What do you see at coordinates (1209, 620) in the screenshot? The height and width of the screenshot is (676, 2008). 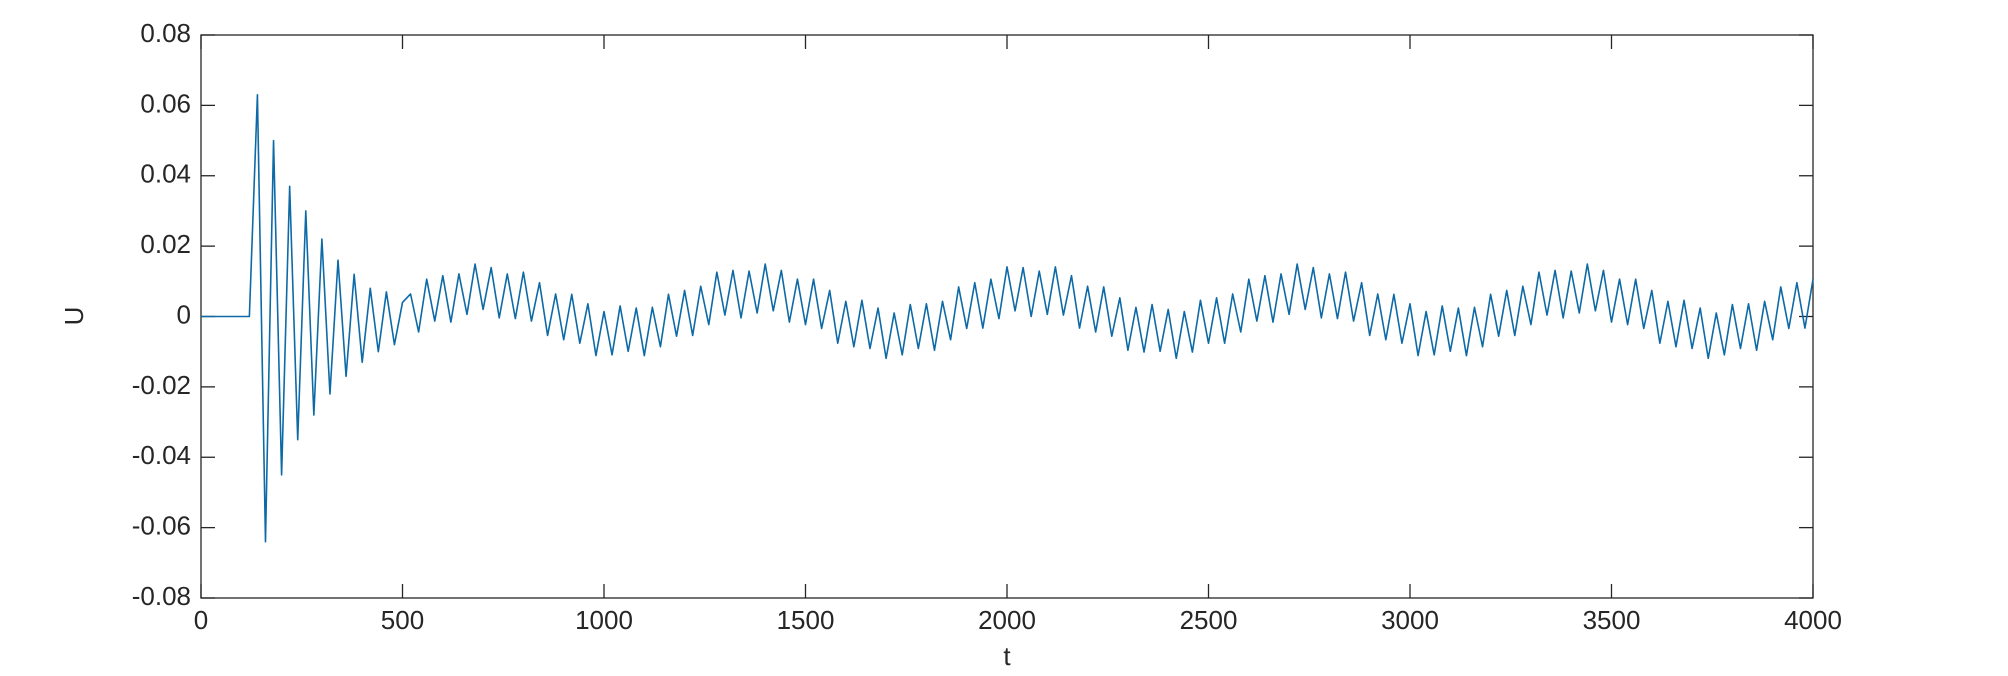 I see `x-tick-label: 2500` at bounding box center [1209, 620].